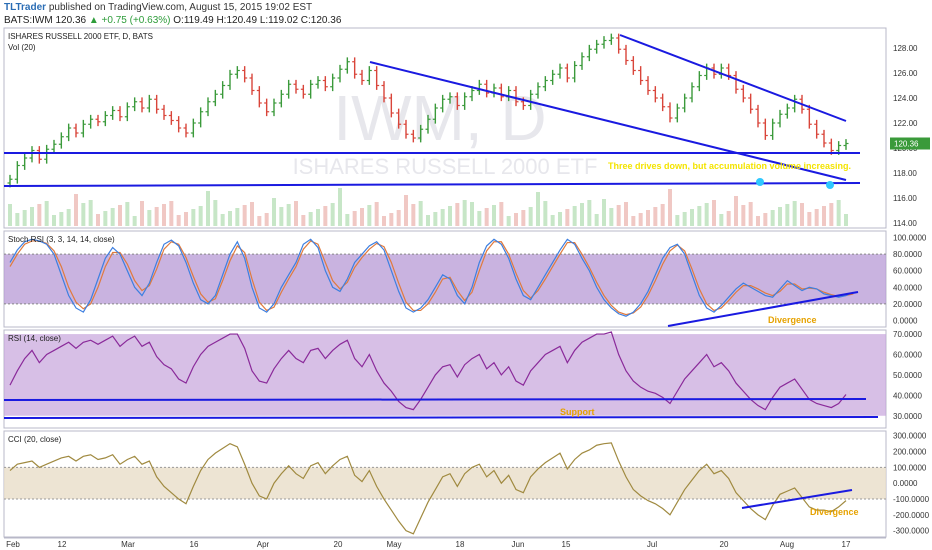 Image resolution: width=932 pixels, height=550 pixels. What do you see at coordinates (911, 499) in the screenshot?
I see `cci-tick-label: -100.0000` at bounding box center [911, 499].